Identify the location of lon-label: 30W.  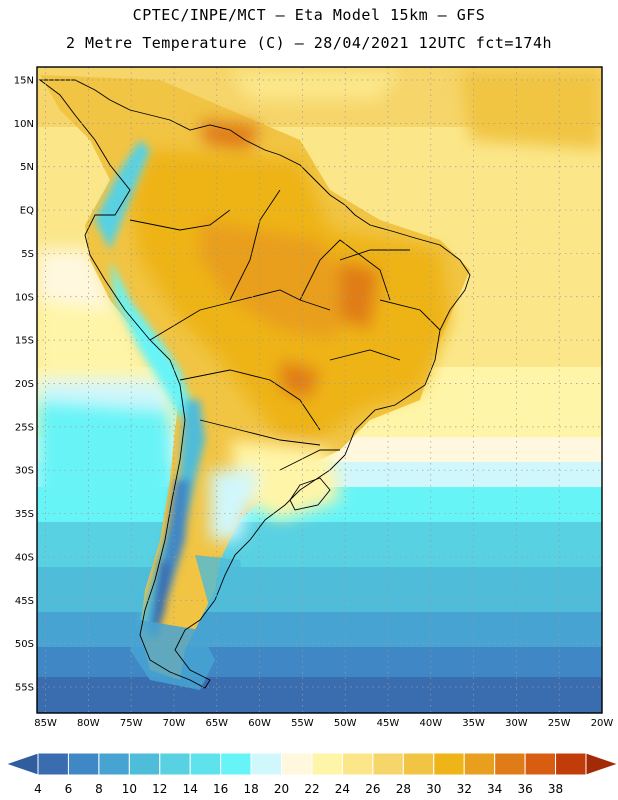
(516, 723).